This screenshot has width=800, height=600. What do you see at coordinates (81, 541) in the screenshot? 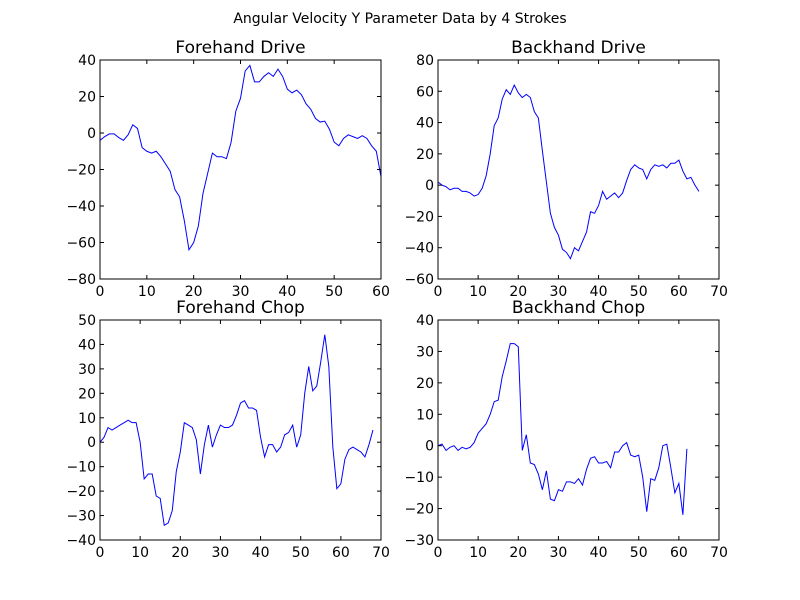
I see `panel-forehand-chop-ytick-label: −40` at bounding box center [81, 541].